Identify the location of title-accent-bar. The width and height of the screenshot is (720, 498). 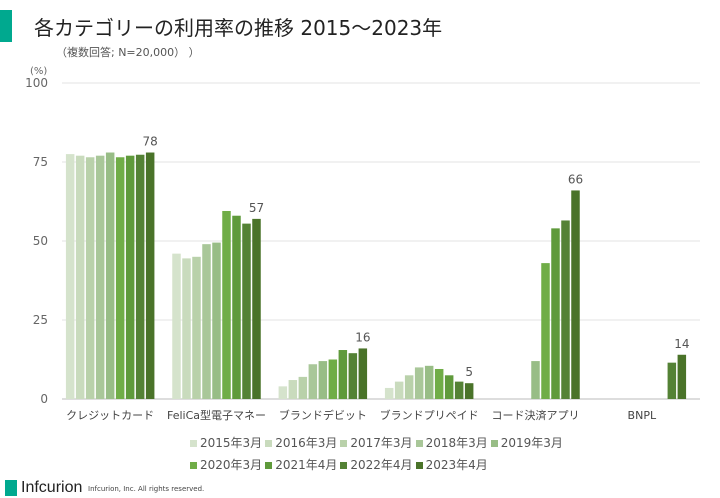
(6, 26).